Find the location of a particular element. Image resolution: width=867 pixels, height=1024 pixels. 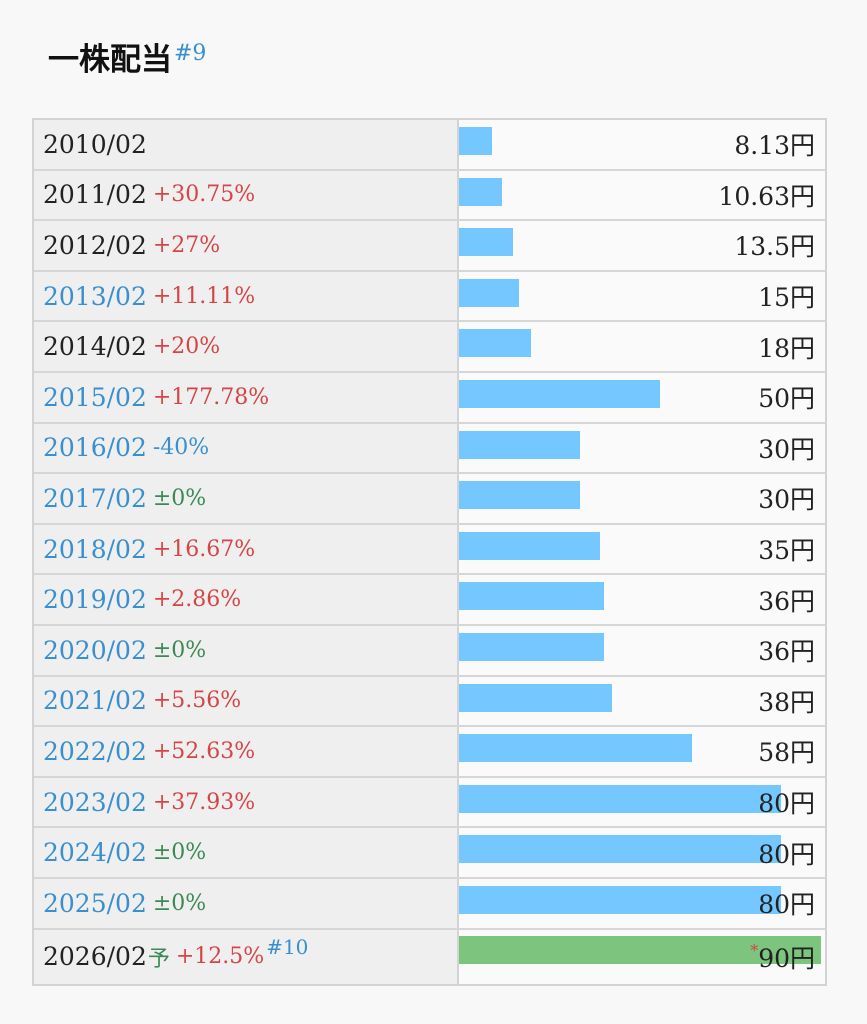

fiscal-year: 2011/02 is located at coordinates (95, 195).